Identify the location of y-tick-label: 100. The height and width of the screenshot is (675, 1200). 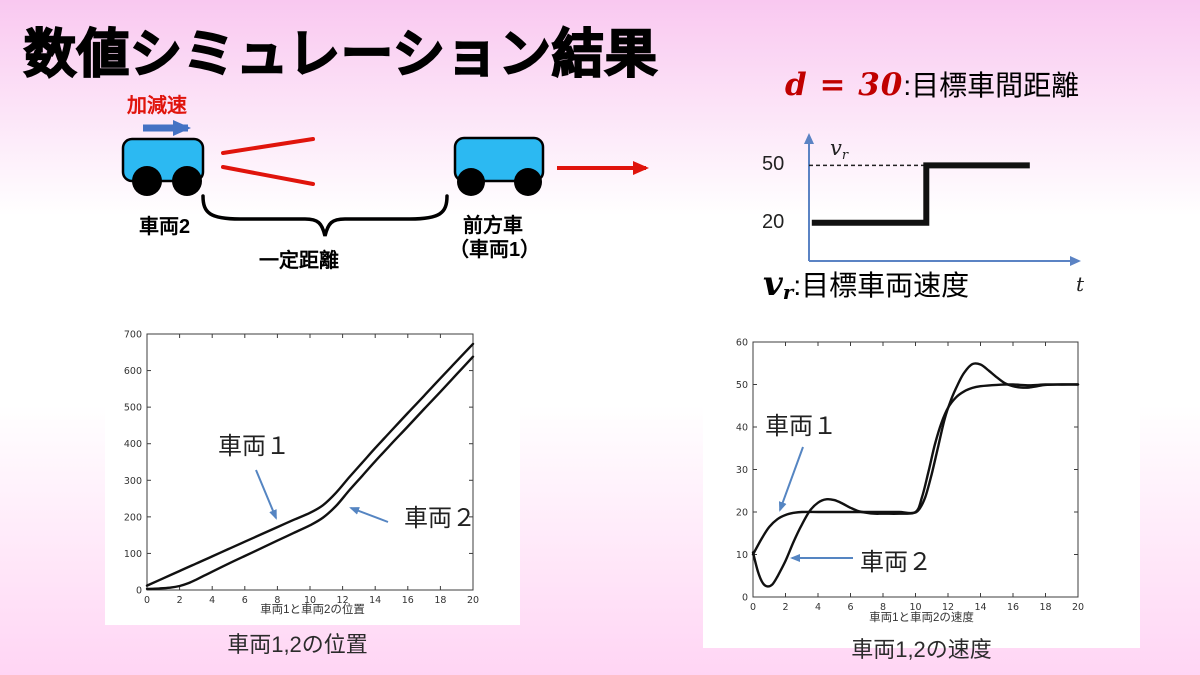
(133, 554).